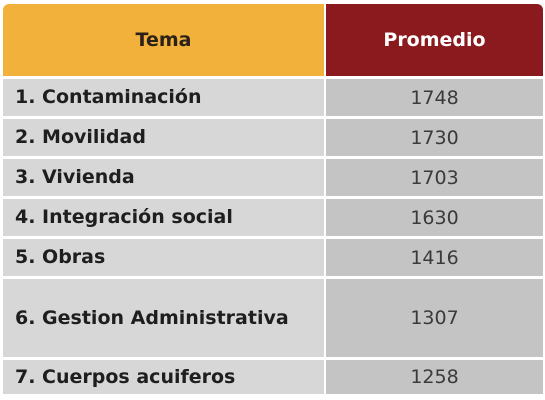 The width and height of the screenshot is (545, 400). I want to click on table-row: 2. Movilidad 1730, so click(273, 136).